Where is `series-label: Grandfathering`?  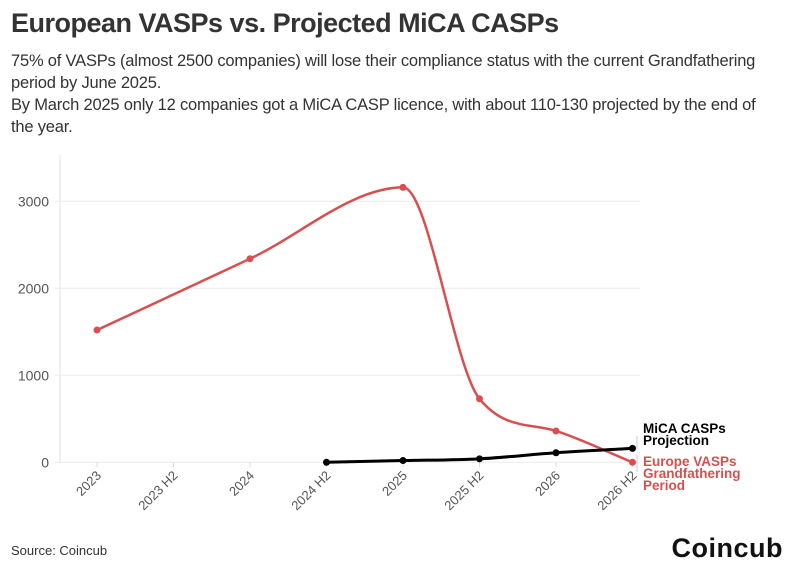
series-label: Grandfathering is located at coordinates (692, 473).